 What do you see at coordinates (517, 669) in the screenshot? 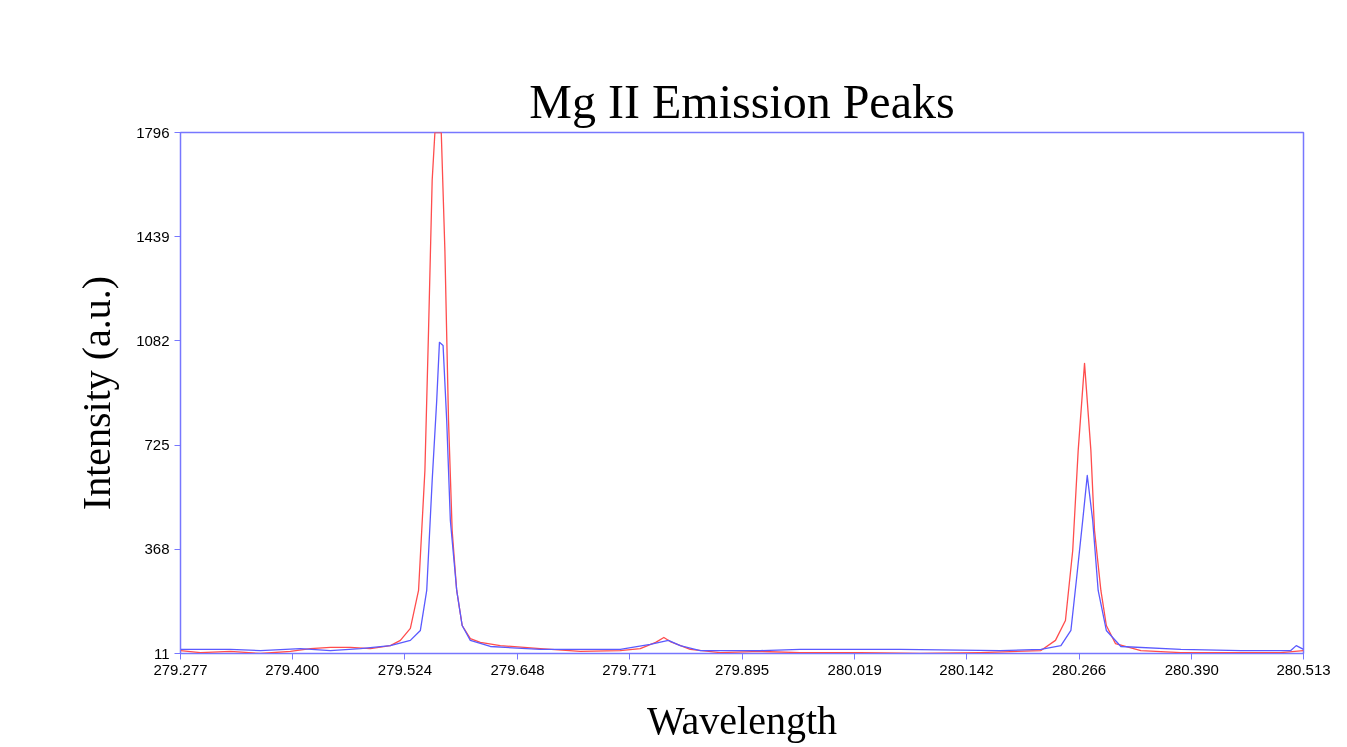
I see `x-tick-label: 279.648` at bounding box center [517, 669].